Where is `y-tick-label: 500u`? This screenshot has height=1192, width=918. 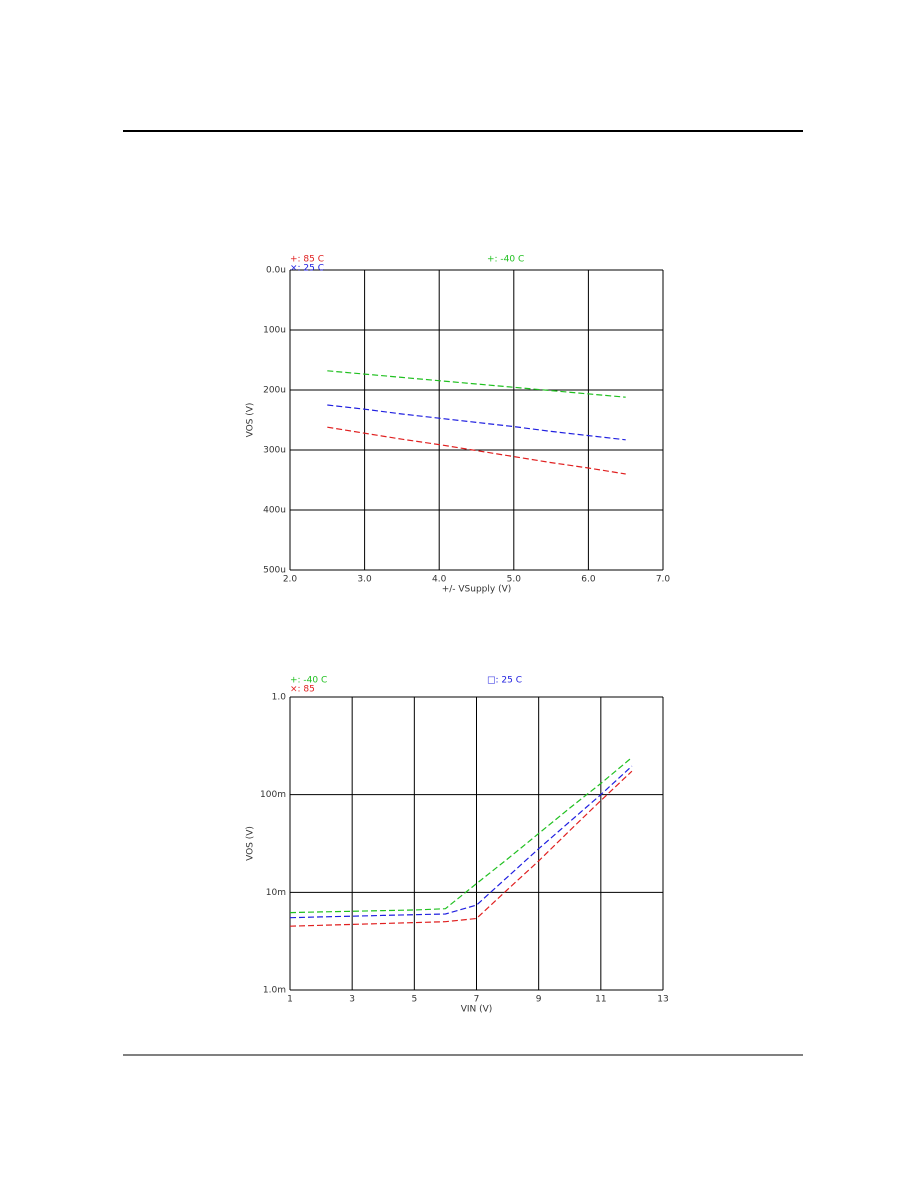
y-tick-label: 500u is located at coordinates (274, 571).